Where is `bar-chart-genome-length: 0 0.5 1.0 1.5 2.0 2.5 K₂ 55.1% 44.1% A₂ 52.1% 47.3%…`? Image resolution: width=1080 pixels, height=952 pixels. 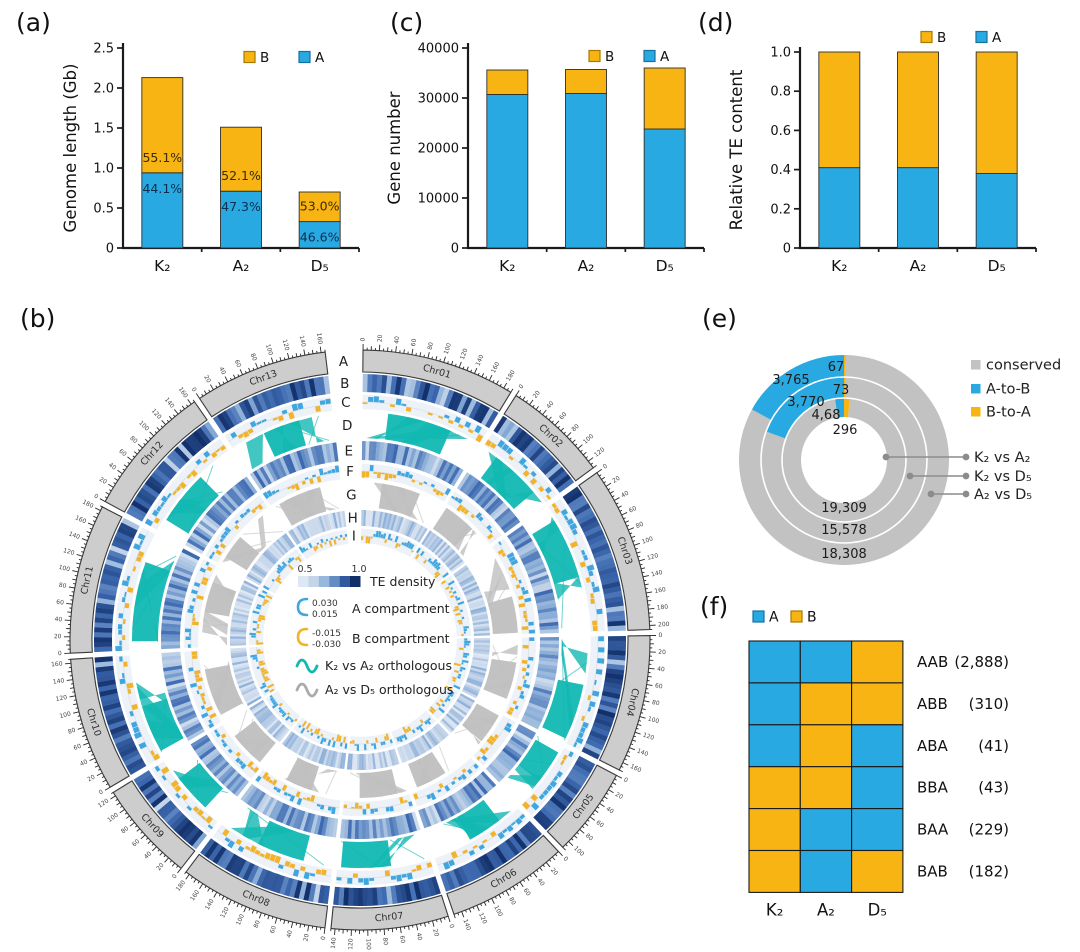 bar-chart-genome-length: 0 0.5 1.0 1.5 2.0 2.5 K₂ 55.1% 44.1% A₂ 52.1% 47.3%… is located at coordinates (210, 158).